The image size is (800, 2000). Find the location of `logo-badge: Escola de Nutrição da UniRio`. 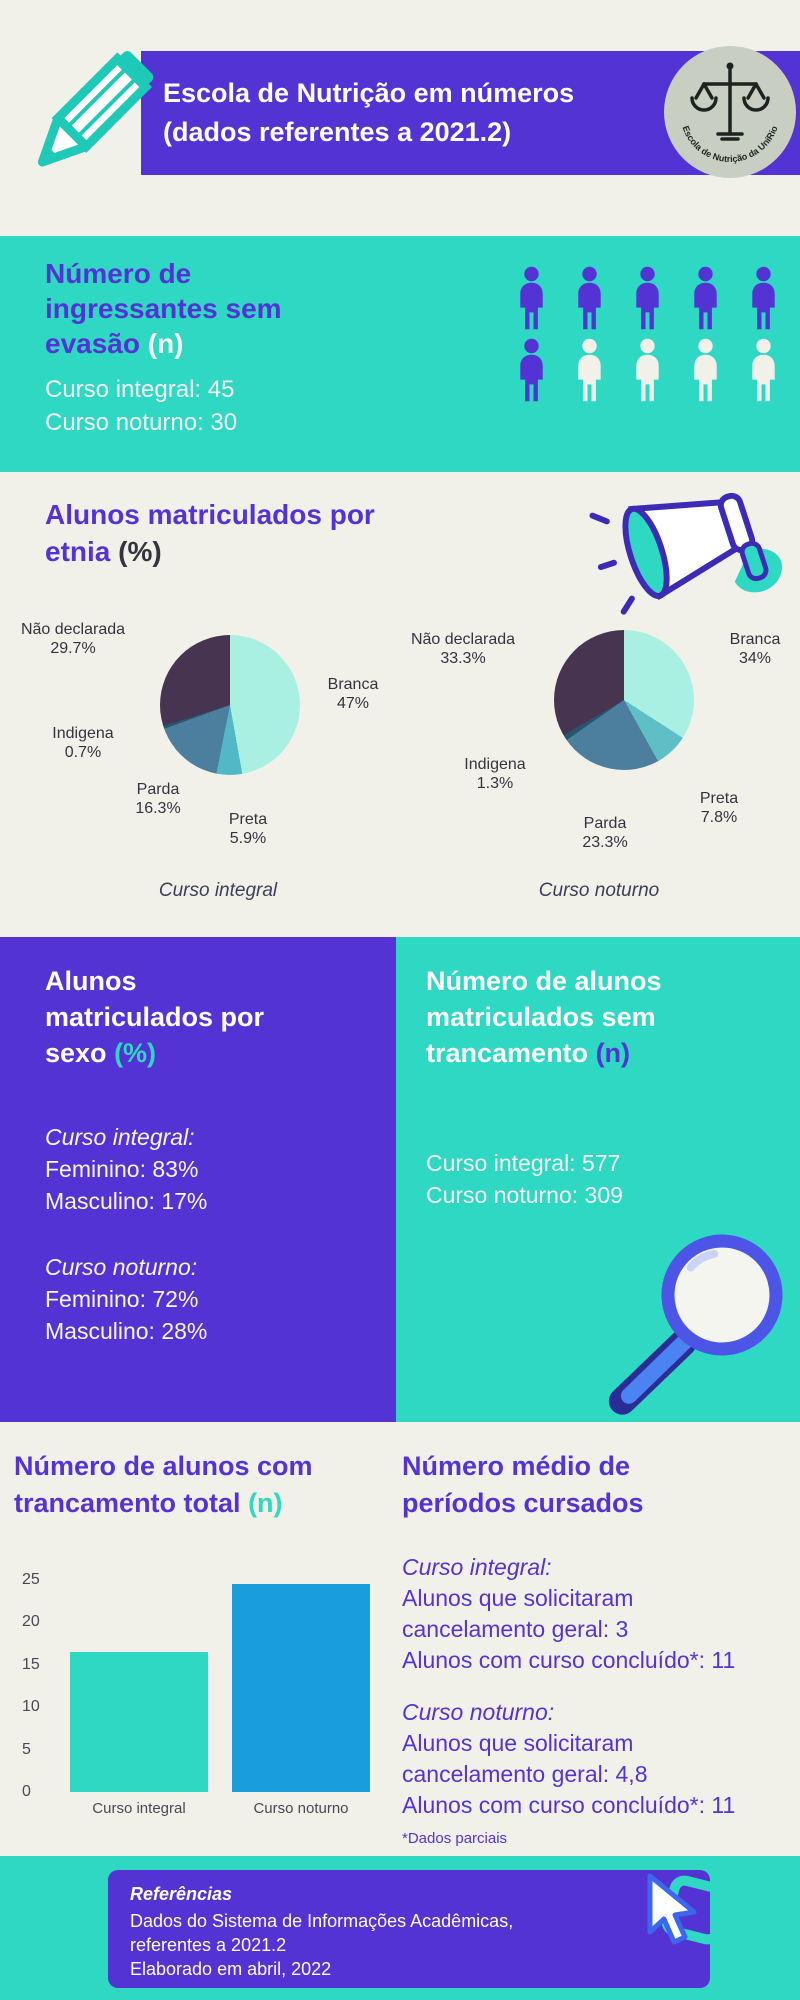

logo-badge: Escola de Nutrição da UniRio is located at coordinates (730, 112).